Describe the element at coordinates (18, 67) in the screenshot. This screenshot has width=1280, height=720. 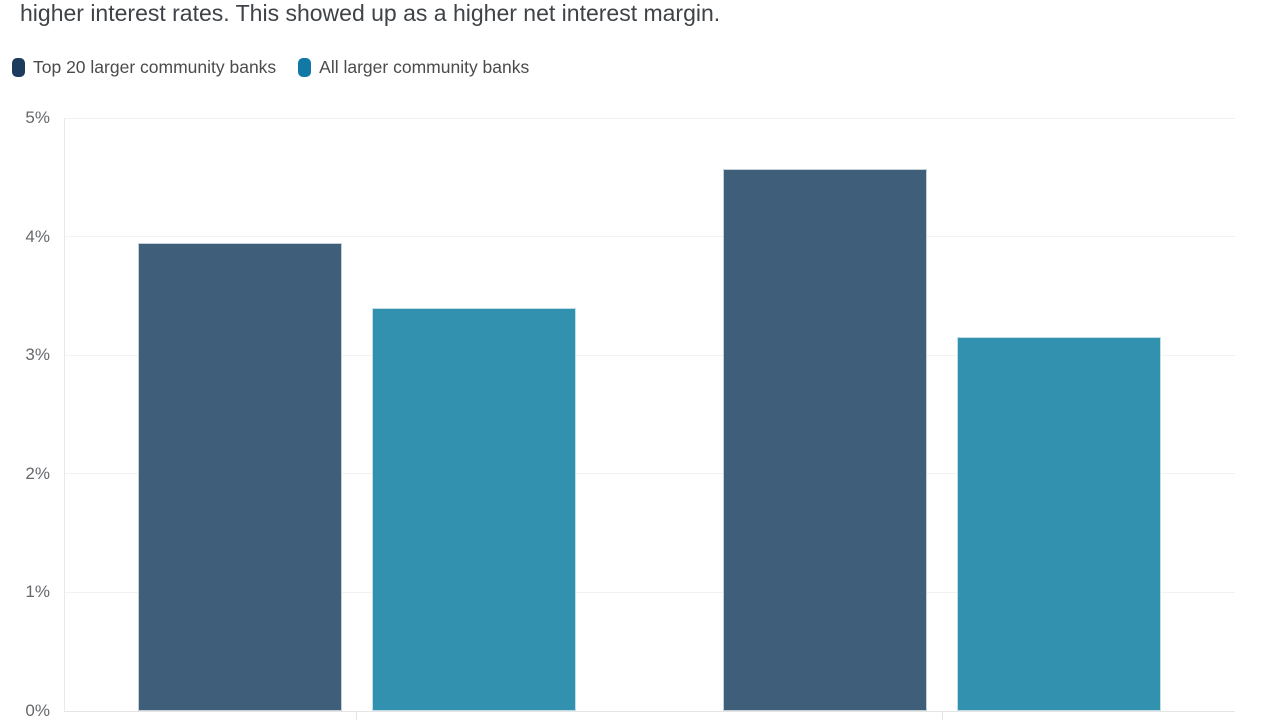
I see `legend-marker-top20` at that location.